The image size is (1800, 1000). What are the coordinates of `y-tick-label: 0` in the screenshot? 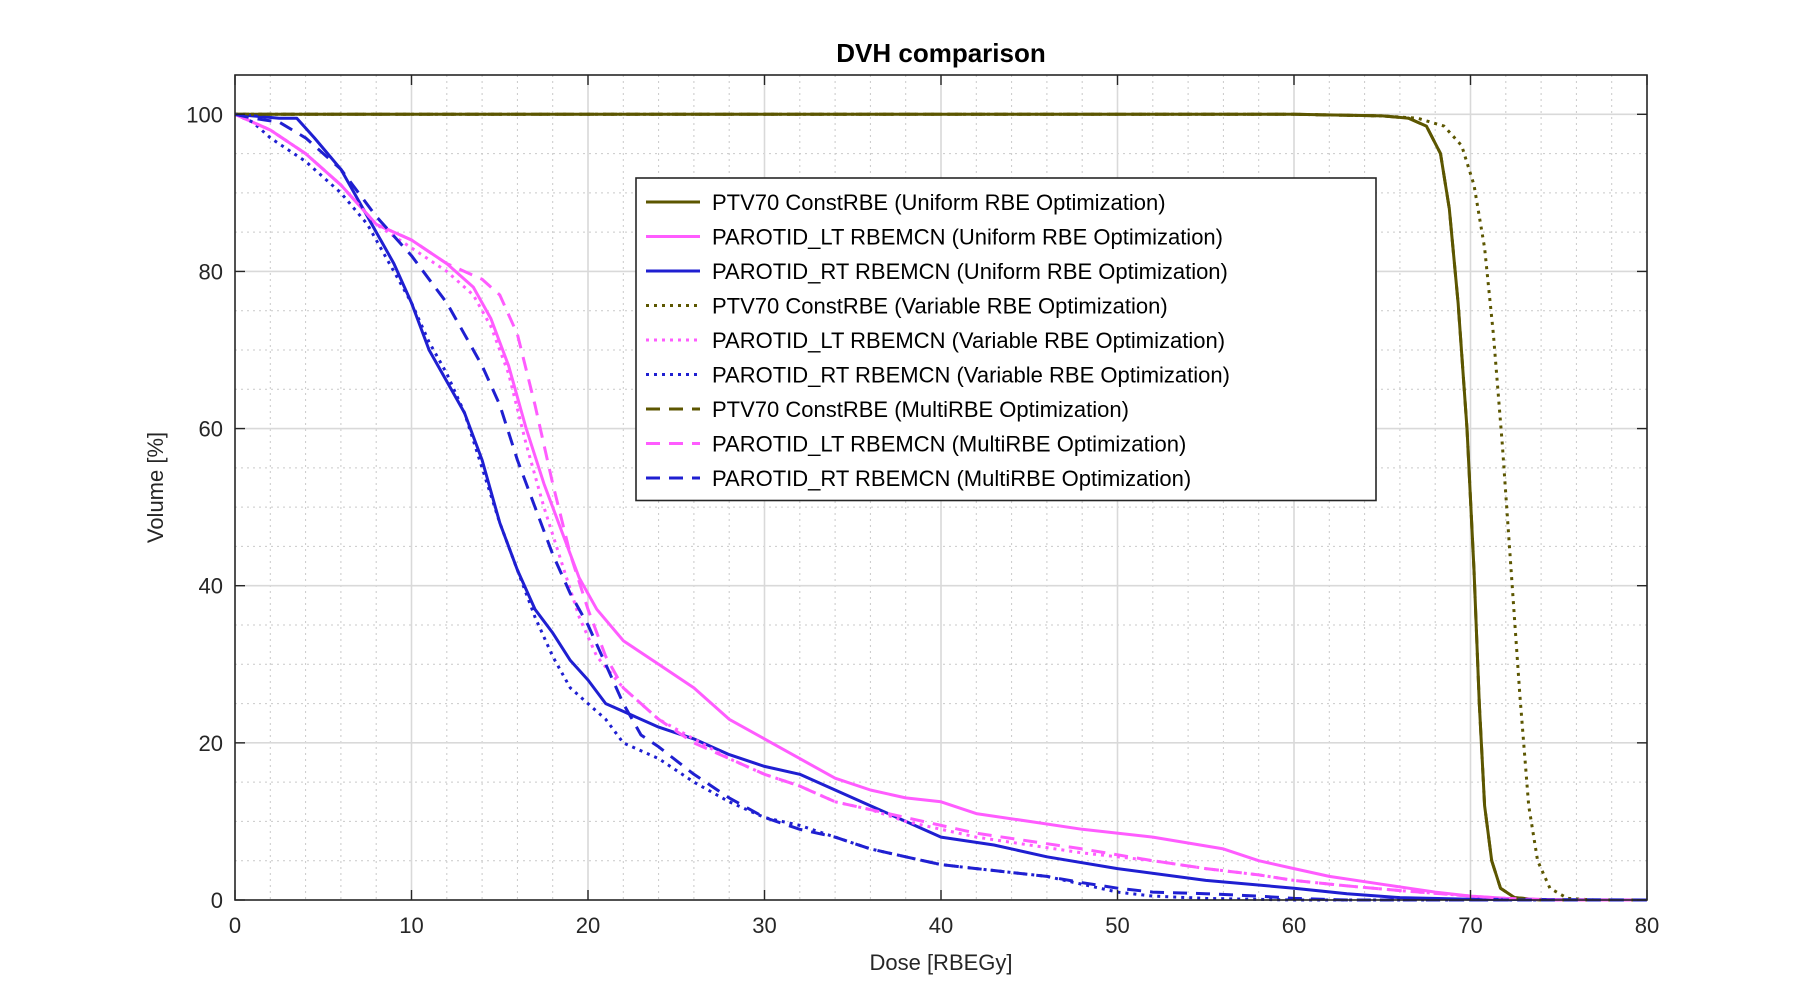 It's located at (217, 900).